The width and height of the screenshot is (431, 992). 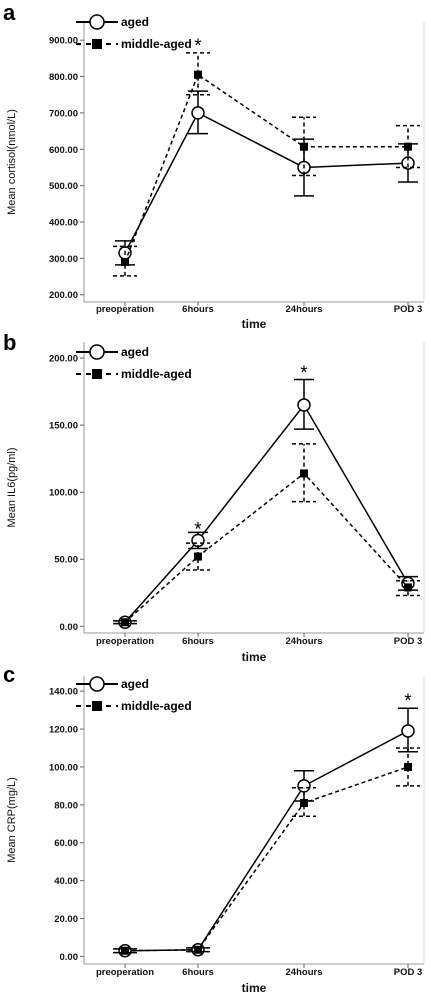 I want to click on y-tick-label: 500.00, so click(x=63, y=186).